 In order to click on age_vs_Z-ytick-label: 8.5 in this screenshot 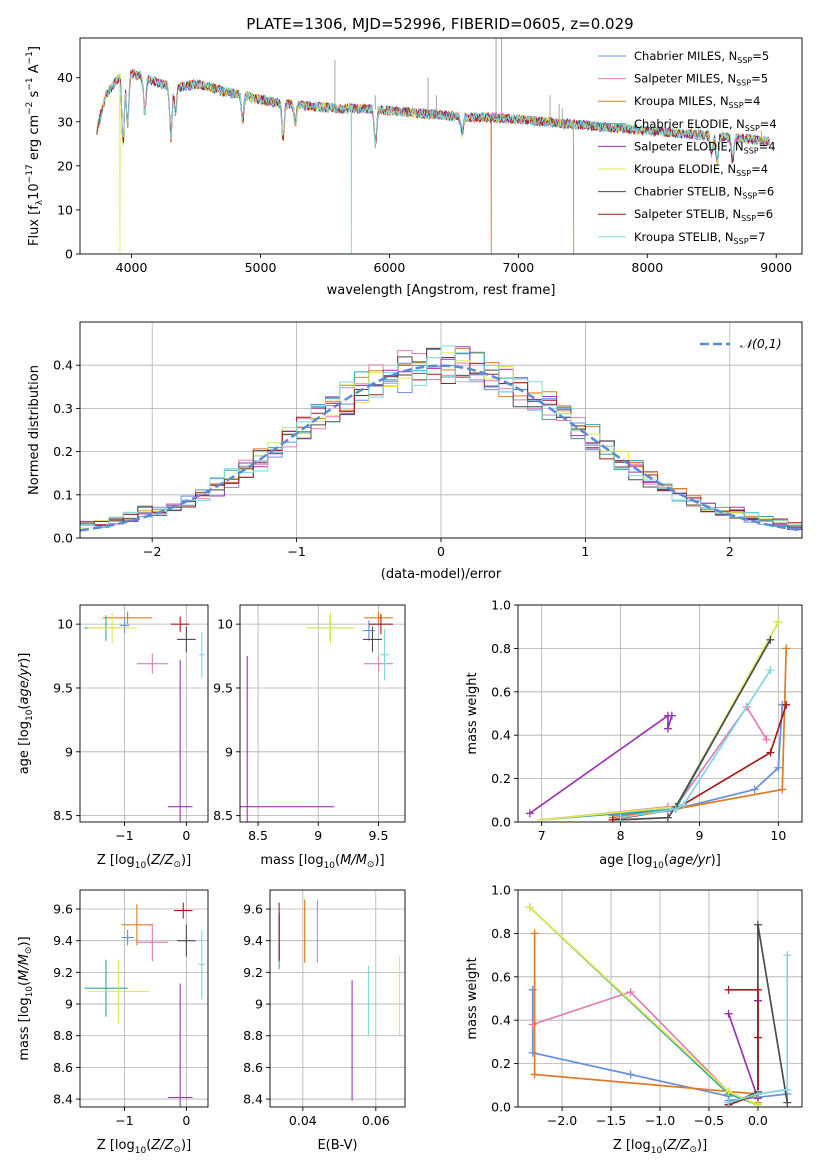, I will do `click(63, 815)`.